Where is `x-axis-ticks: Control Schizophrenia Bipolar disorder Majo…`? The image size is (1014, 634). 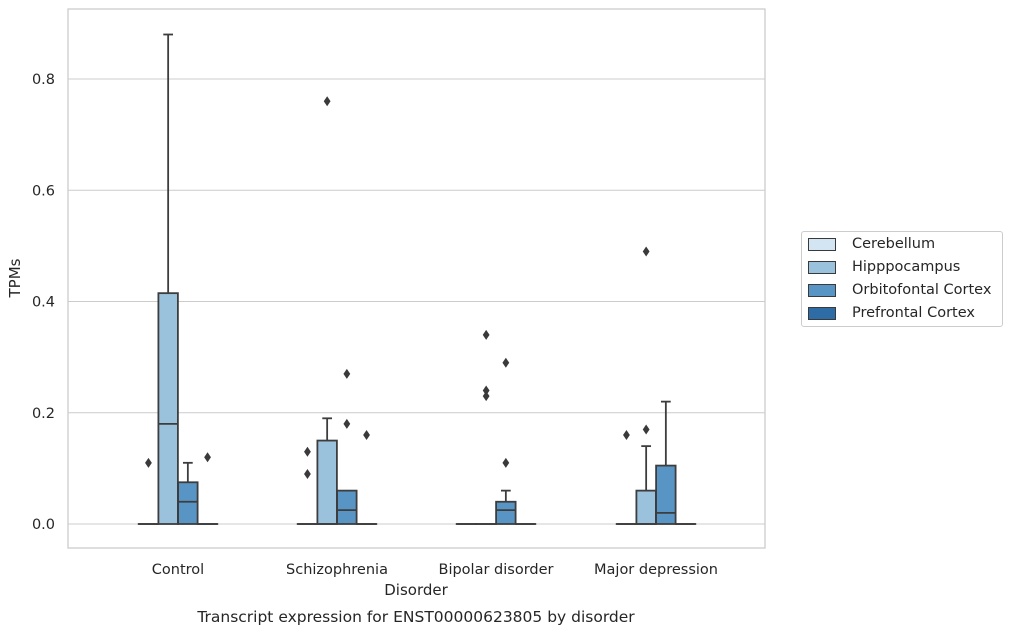 x-axis-ticks: Control Schizophrenia Bipolar disorder Majo… is located at coordinates (435, 570).